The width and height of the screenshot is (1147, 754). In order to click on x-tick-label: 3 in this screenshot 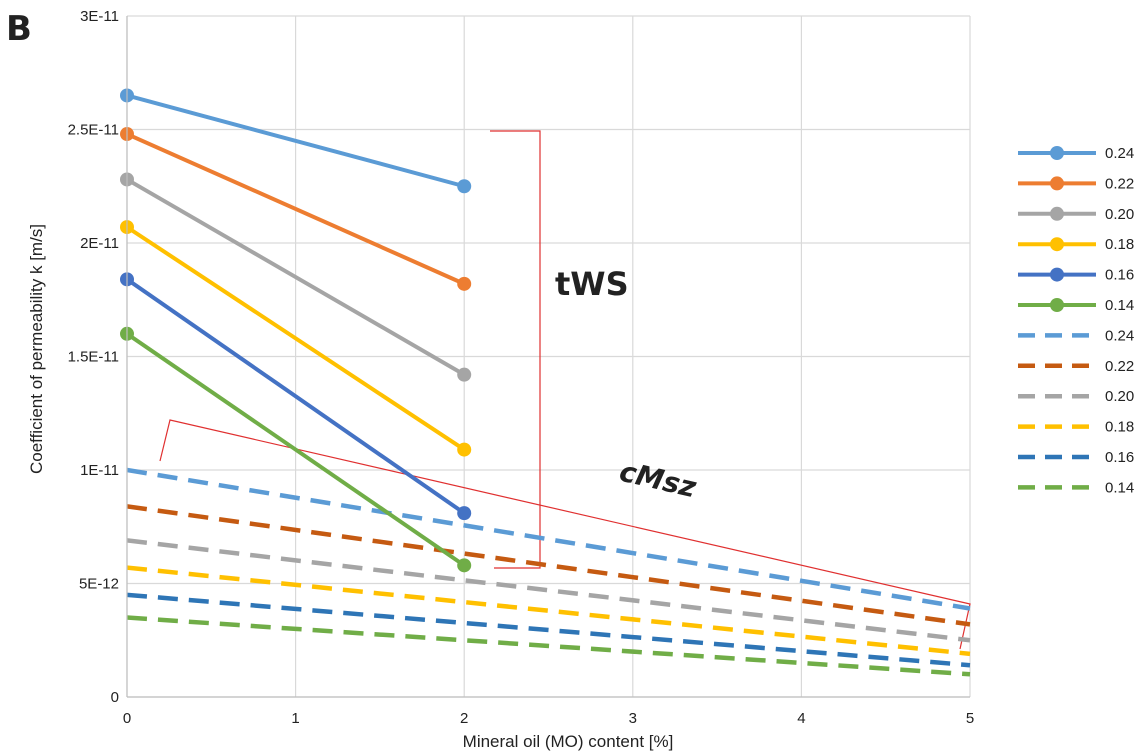, I will do `click(633, 718)`.